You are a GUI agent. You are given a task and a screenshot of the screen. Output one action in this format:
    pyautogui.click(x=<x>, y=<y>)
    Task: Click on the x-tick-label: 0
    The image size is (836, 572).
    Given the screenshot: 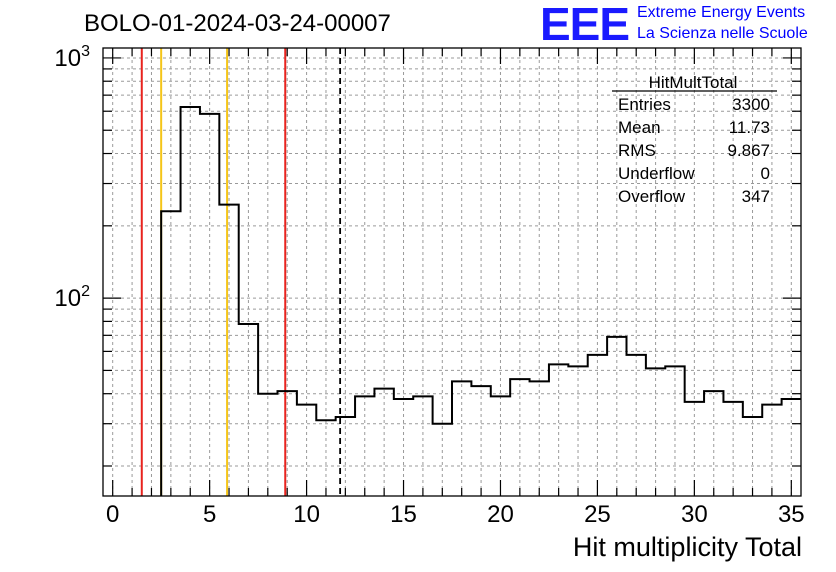 What is the action you would take?
    pyautogui.click(x=112, y=514)
    